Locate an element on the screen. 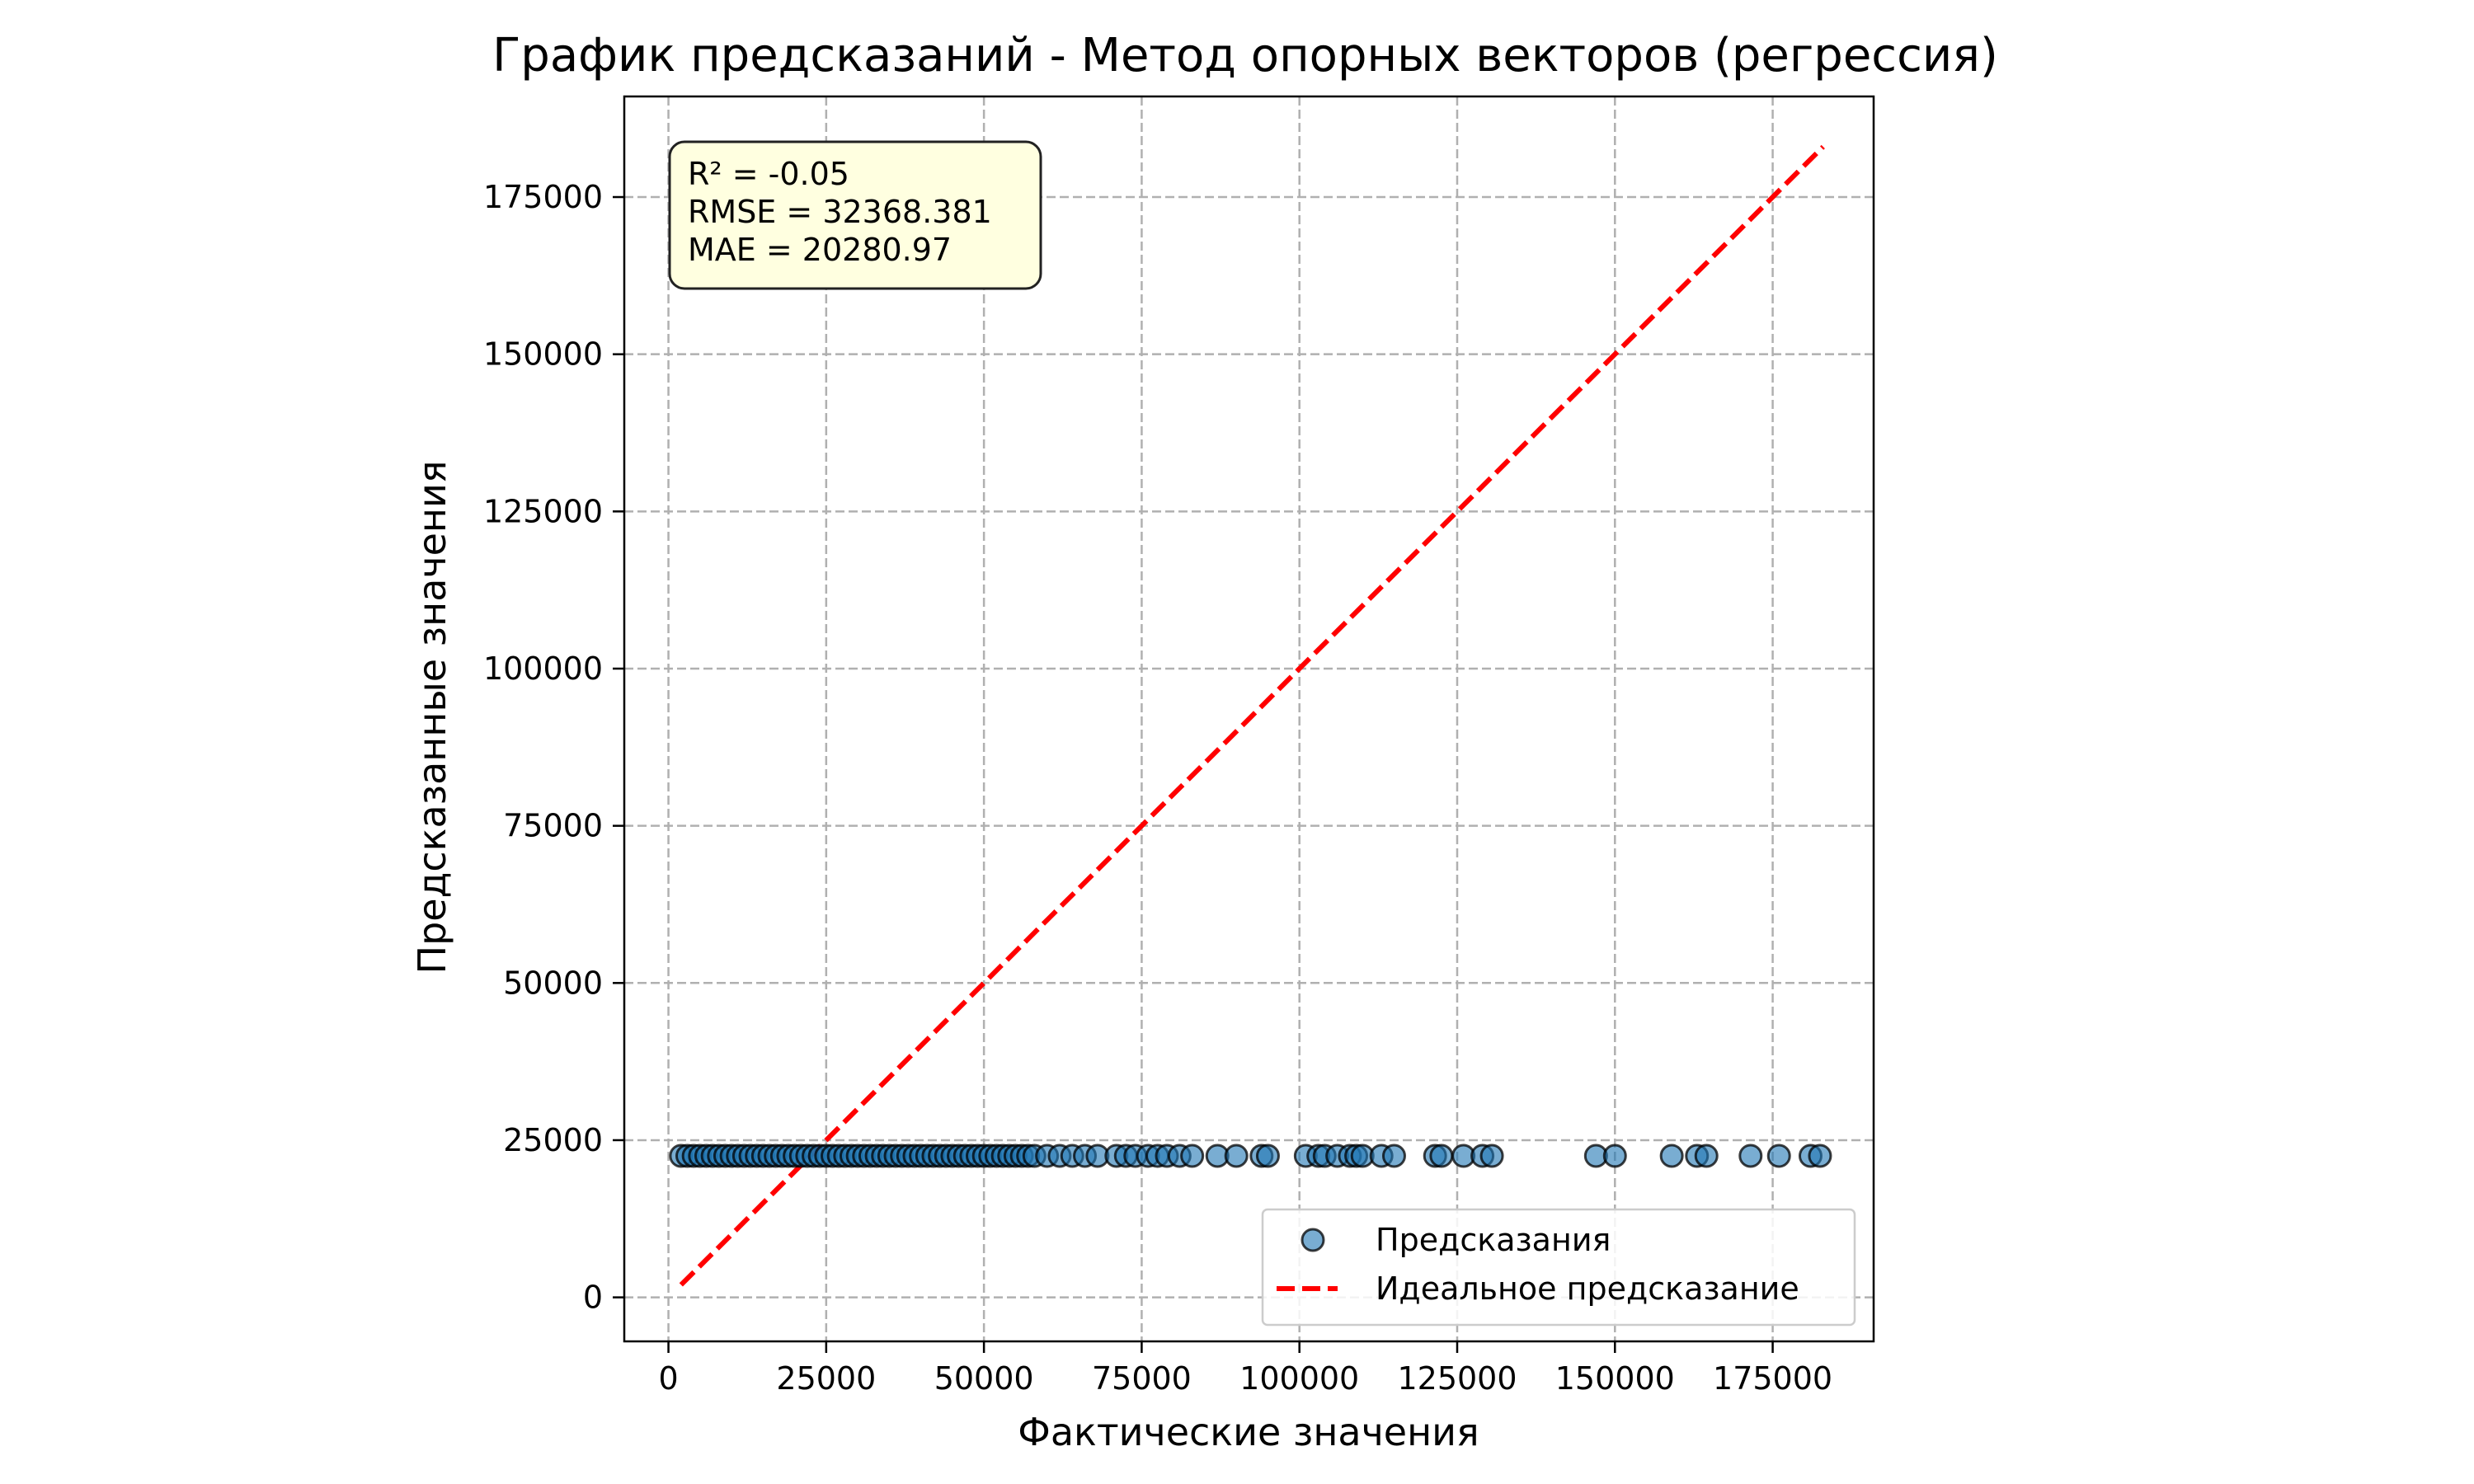 The height and width of the screenshot is (1484, 2474). stats-box-background is located at coordinates (855, 215).